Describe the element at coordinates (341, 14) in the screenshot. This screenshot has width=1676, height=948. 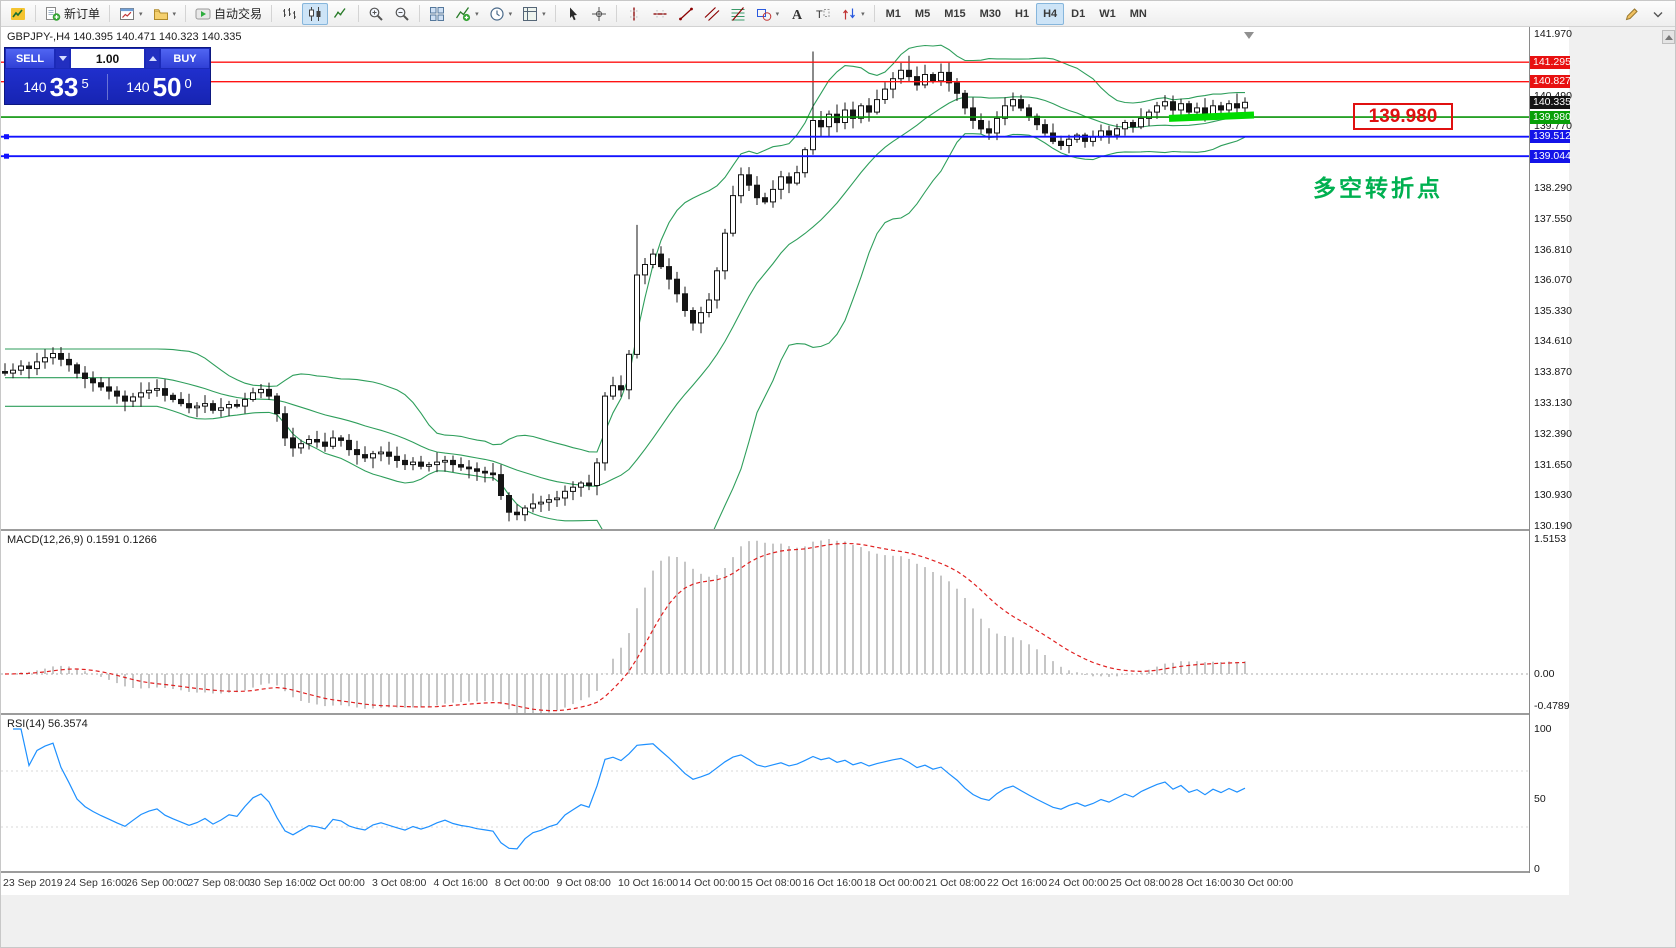
I see `line-chart-button` at that location.